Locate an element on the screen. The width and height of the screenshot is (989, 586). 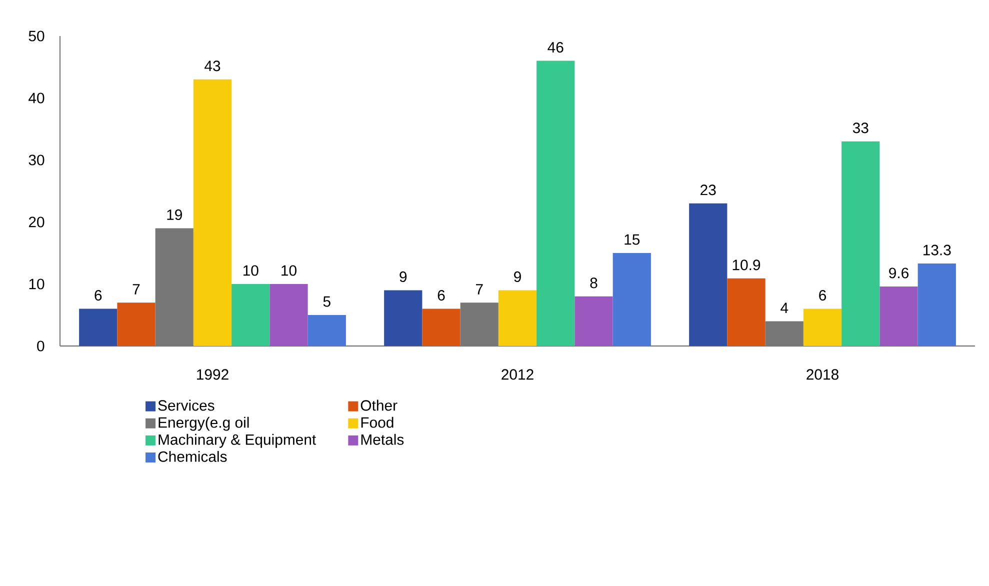
data-label: 10.9 is located at coordinates (746, 265).